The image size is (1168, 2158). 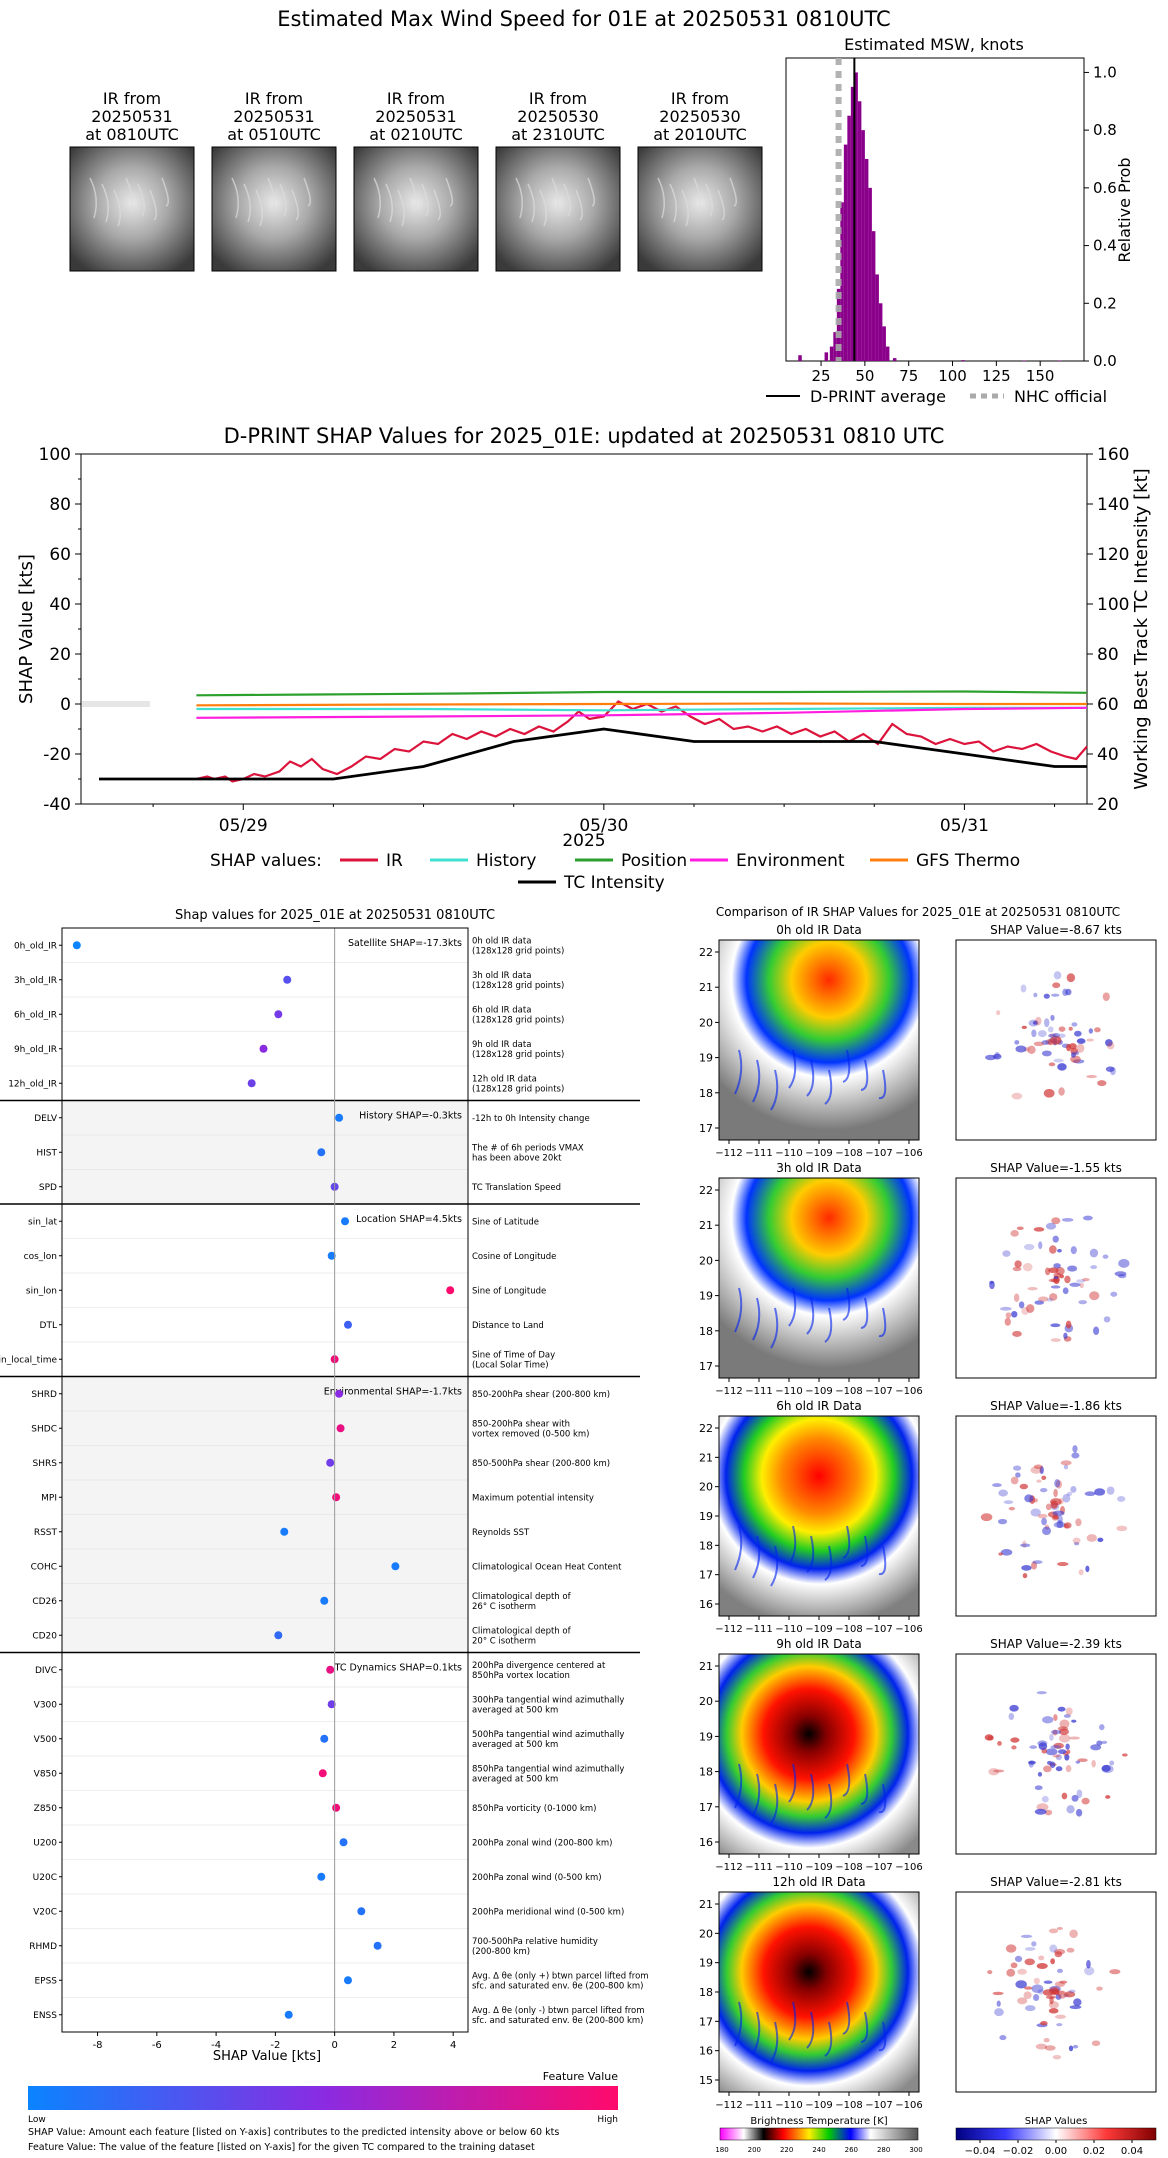 I want to click on y-tick-label: -20, so click(x=57, y=755).